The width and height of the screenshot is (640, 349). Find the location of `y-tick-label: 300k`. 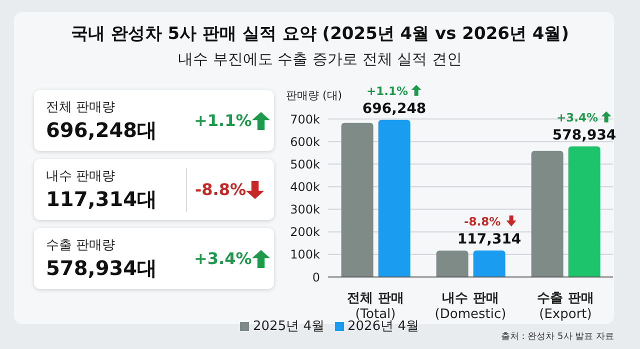

y-tick-label: 300k is located at coordinates (305, 209).